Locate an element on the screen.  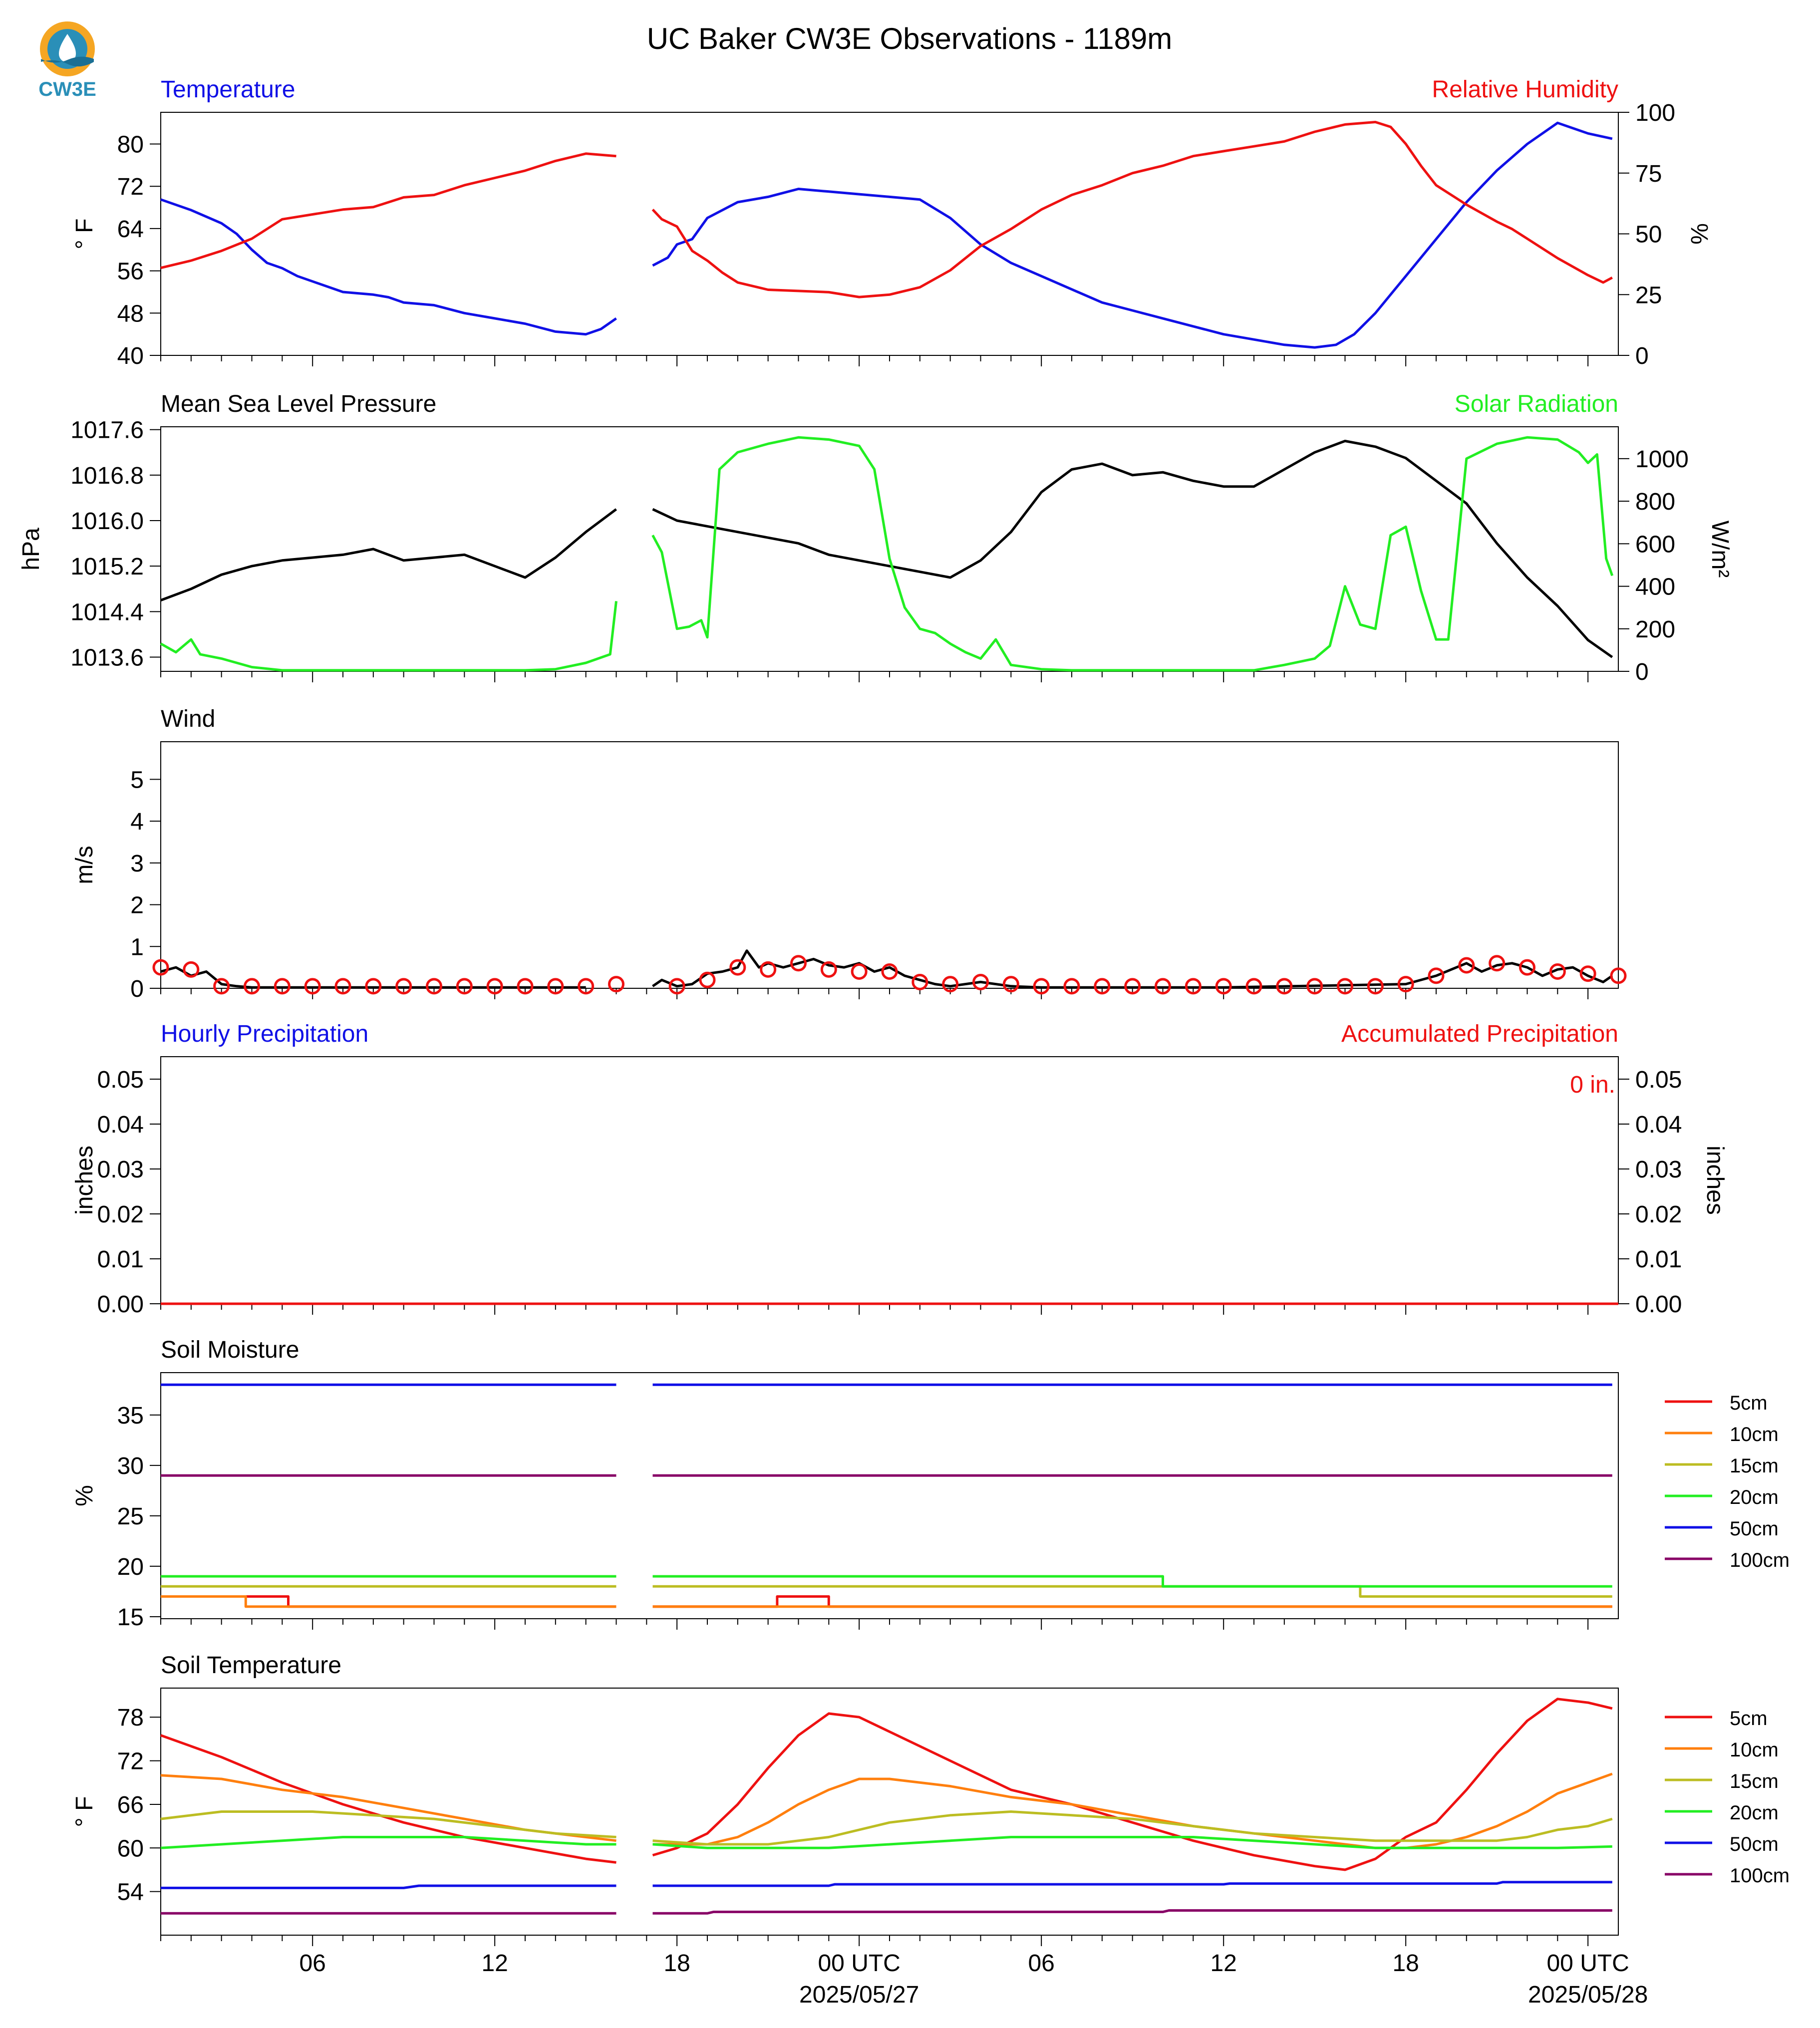
panel-title-right: Accumulated Precipitation is located at coordinates (1479, 1034).